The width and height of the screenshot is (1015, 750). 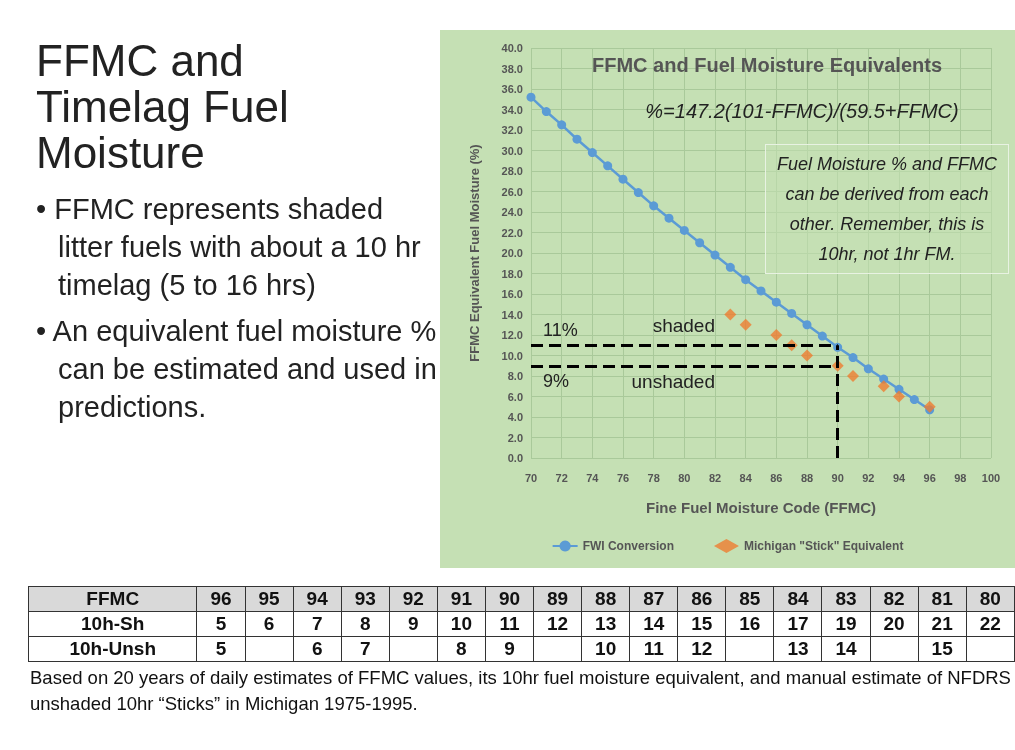 I want to click on y-tick-label: 20.0, so click(x=512, y=253).